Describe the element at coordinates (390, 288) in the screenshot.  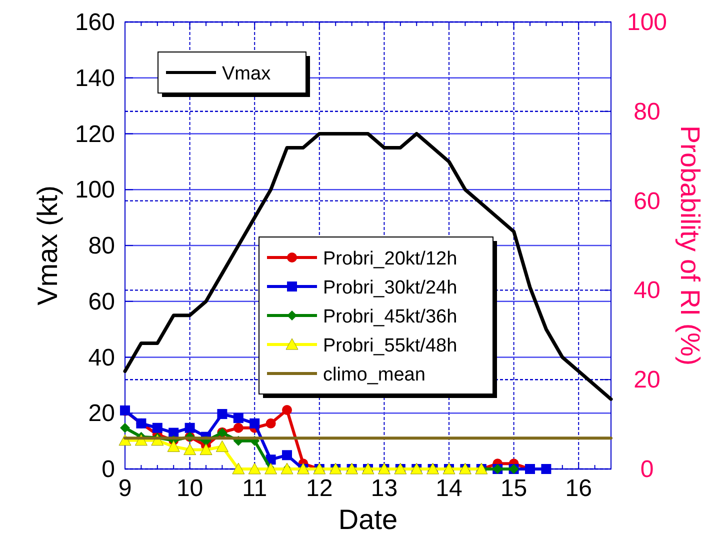
I see `legend-label: Probri_30kt/24h` at that location.